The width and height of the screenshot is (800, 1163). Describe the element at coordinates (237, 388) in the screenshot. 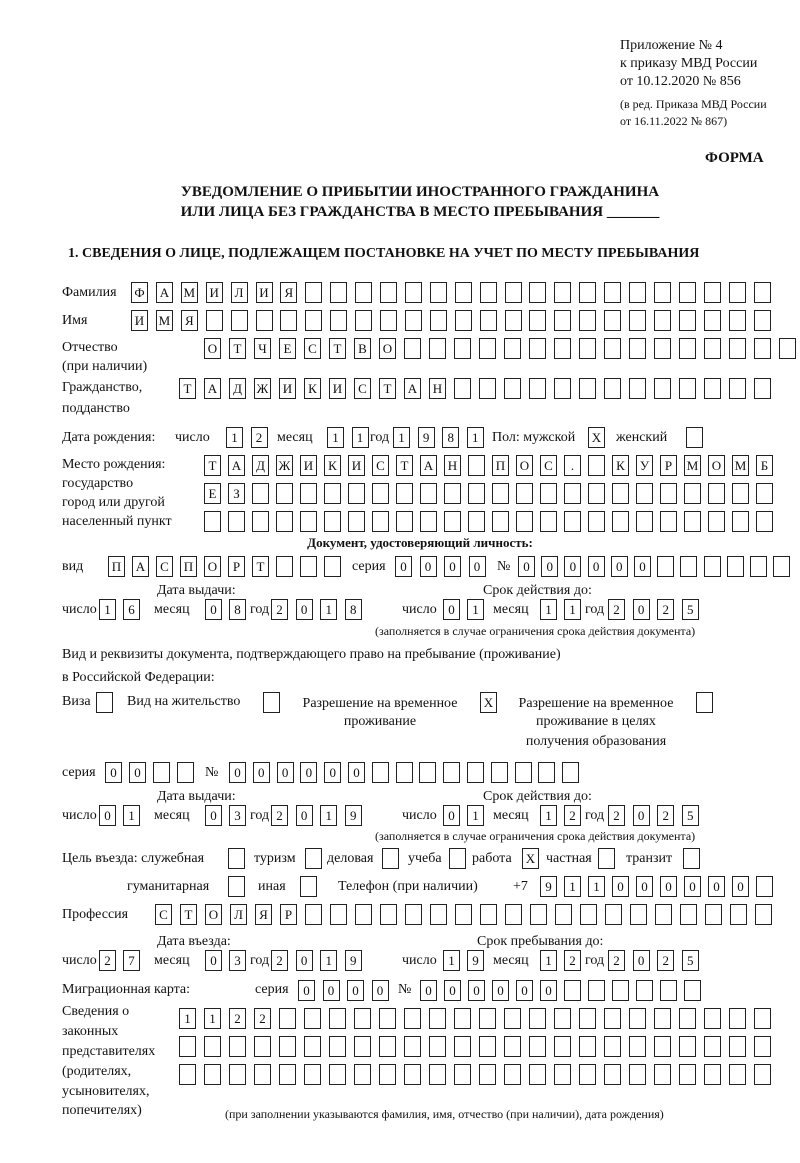

I see `char-box-citizenship: Д` at that location.